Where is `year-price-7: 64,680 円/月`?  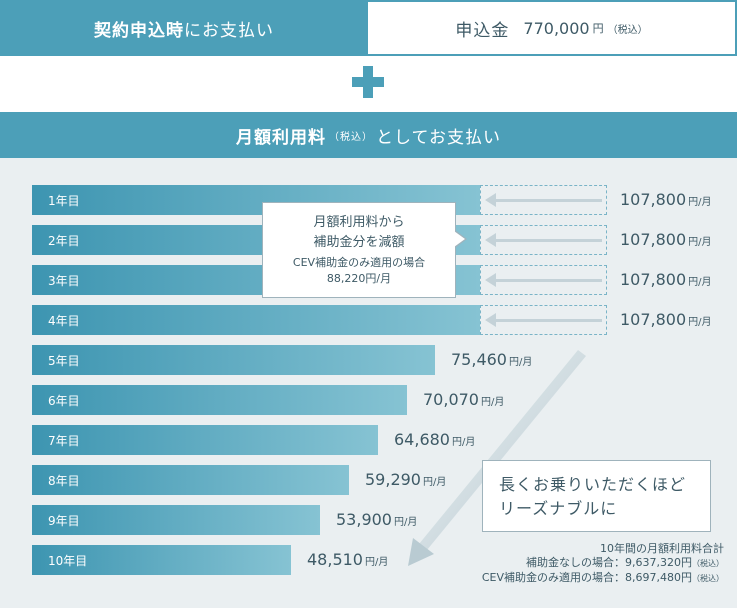
year-price-7: 64,680 円/月 is located at coordinates (434, 439).